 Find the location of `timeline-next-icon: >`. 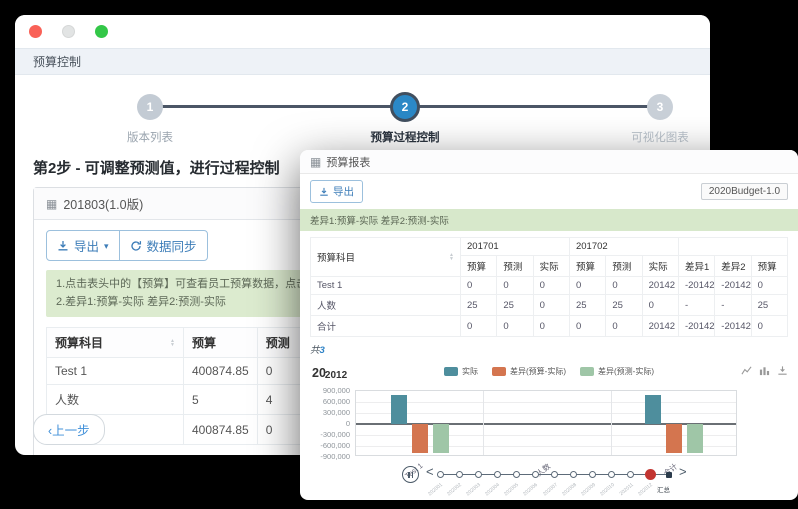

timeline-next-icon: > is located at coordinates (683, 471).